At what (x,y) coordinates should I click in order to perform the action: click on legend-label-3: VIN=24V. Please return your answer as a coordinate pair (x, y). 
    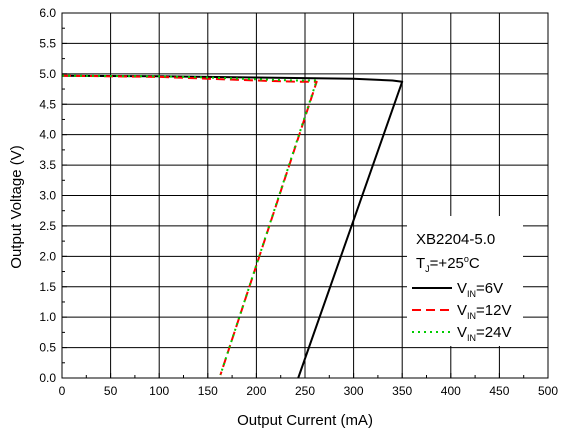
    Looking at the image, I should click on (484, 333).